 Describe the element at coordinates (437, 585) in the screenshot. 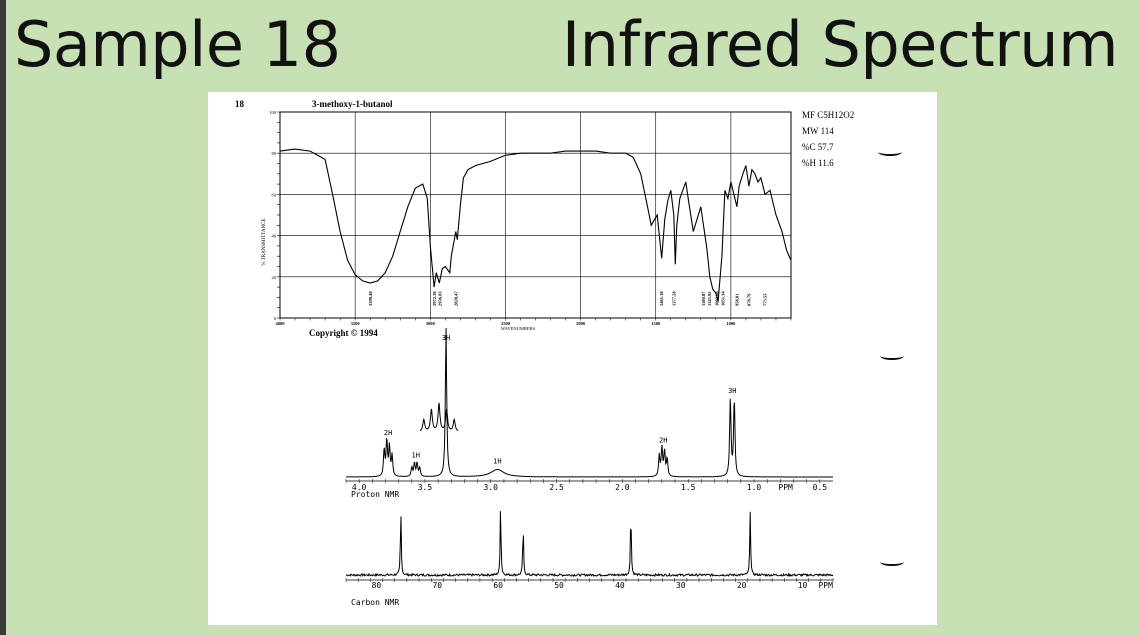

I see `carbon-nmr-tick-label: 70` at that location.